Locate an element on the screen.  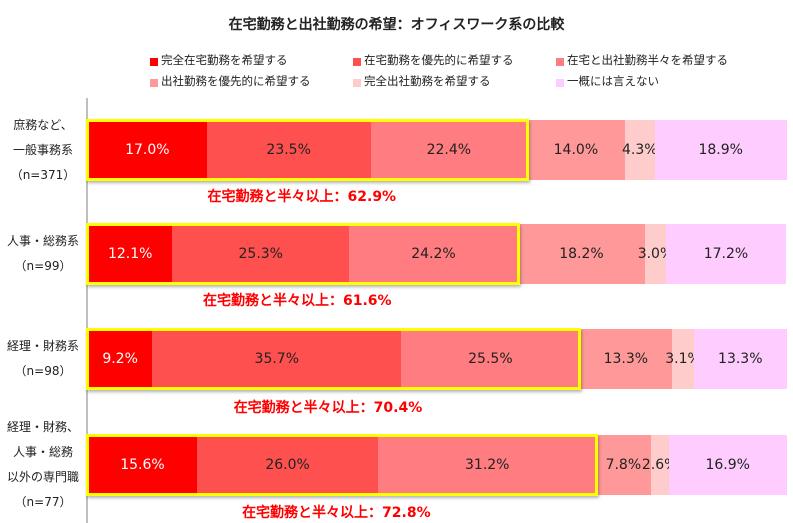
bar-segment: 18.9% is located at coordinates (720, 150).